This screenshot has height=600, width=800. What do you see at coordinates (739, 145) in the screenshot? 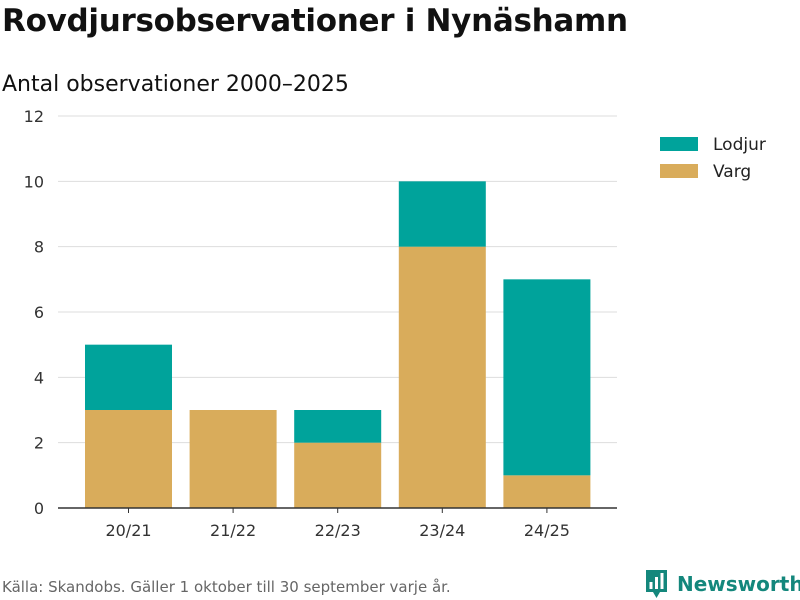
I see `legend-label-lodjur: Lodjur` at bounding box center [739, 145].